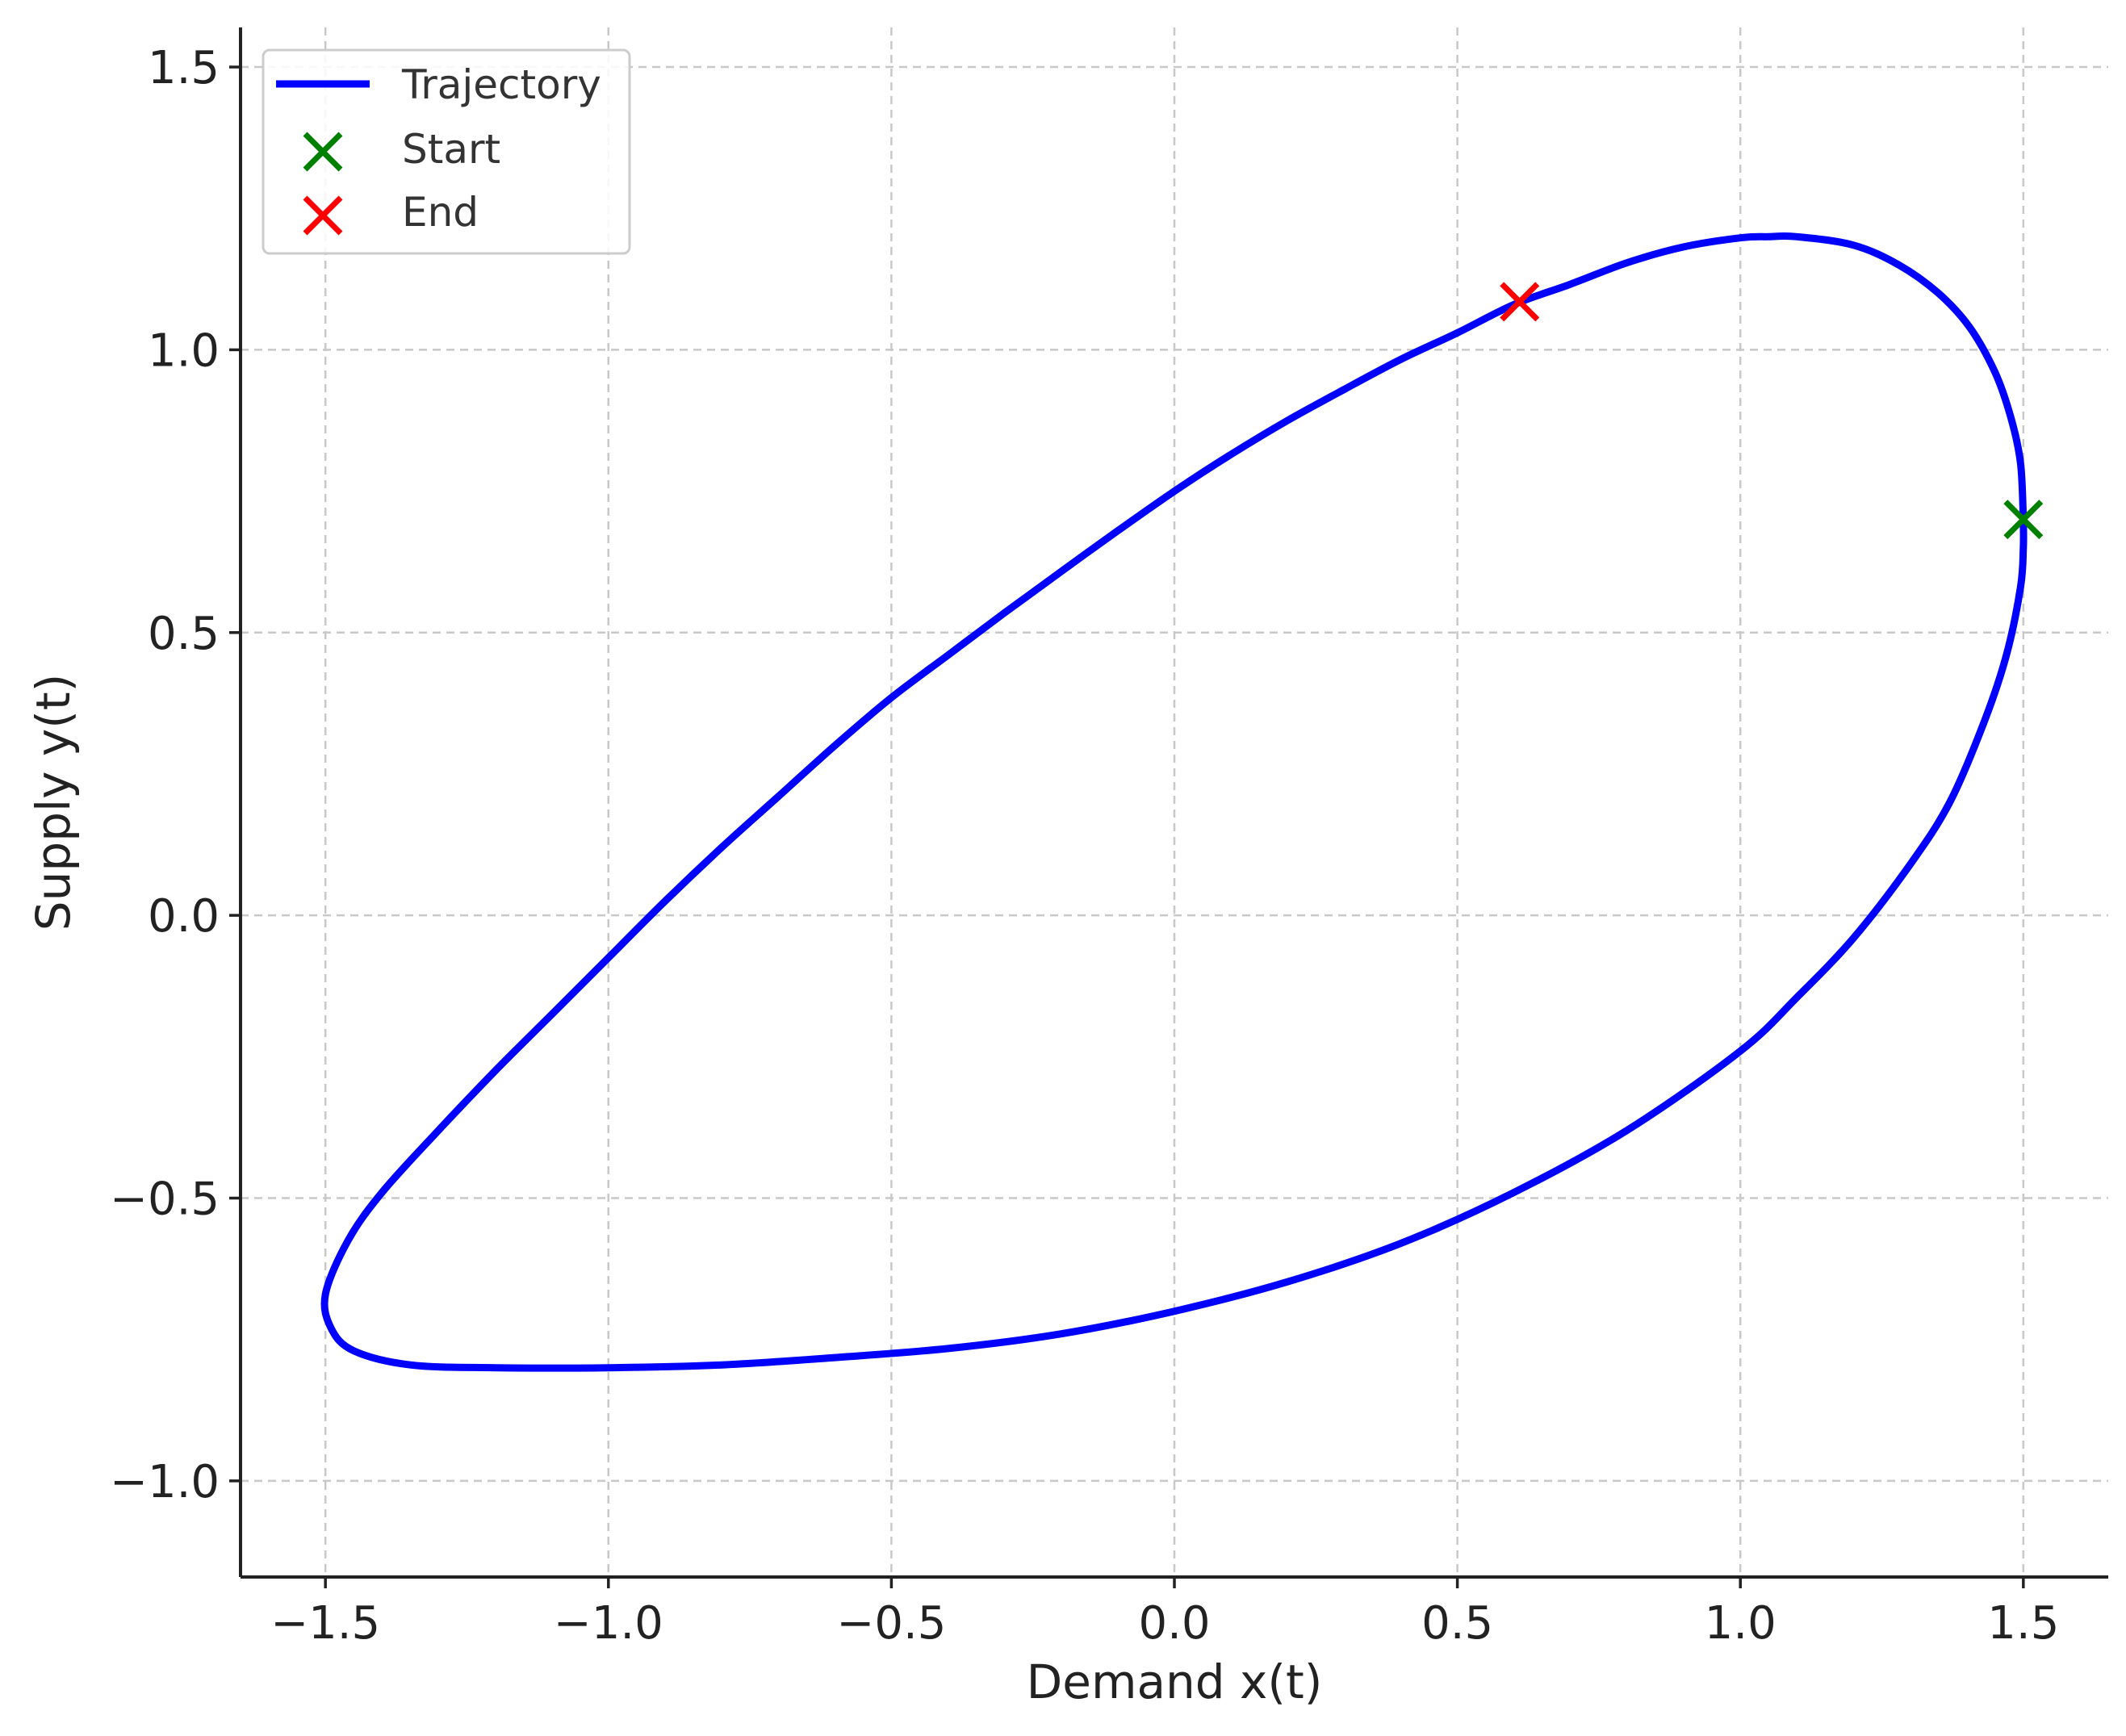  I want to click on legend-start-swatch, so click(323, 152).